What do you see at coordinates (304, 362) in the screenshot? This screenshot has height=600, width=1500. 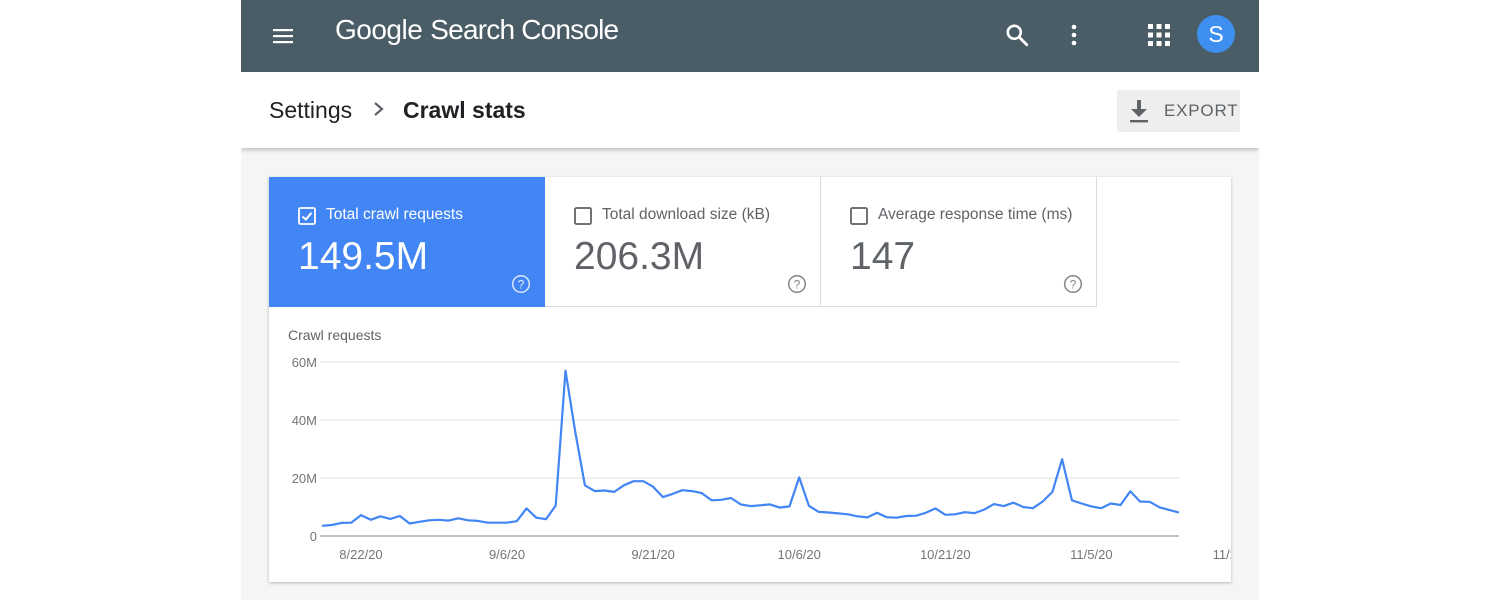 I see `y-tick-label: 60M` at bounding box center [304, 362].